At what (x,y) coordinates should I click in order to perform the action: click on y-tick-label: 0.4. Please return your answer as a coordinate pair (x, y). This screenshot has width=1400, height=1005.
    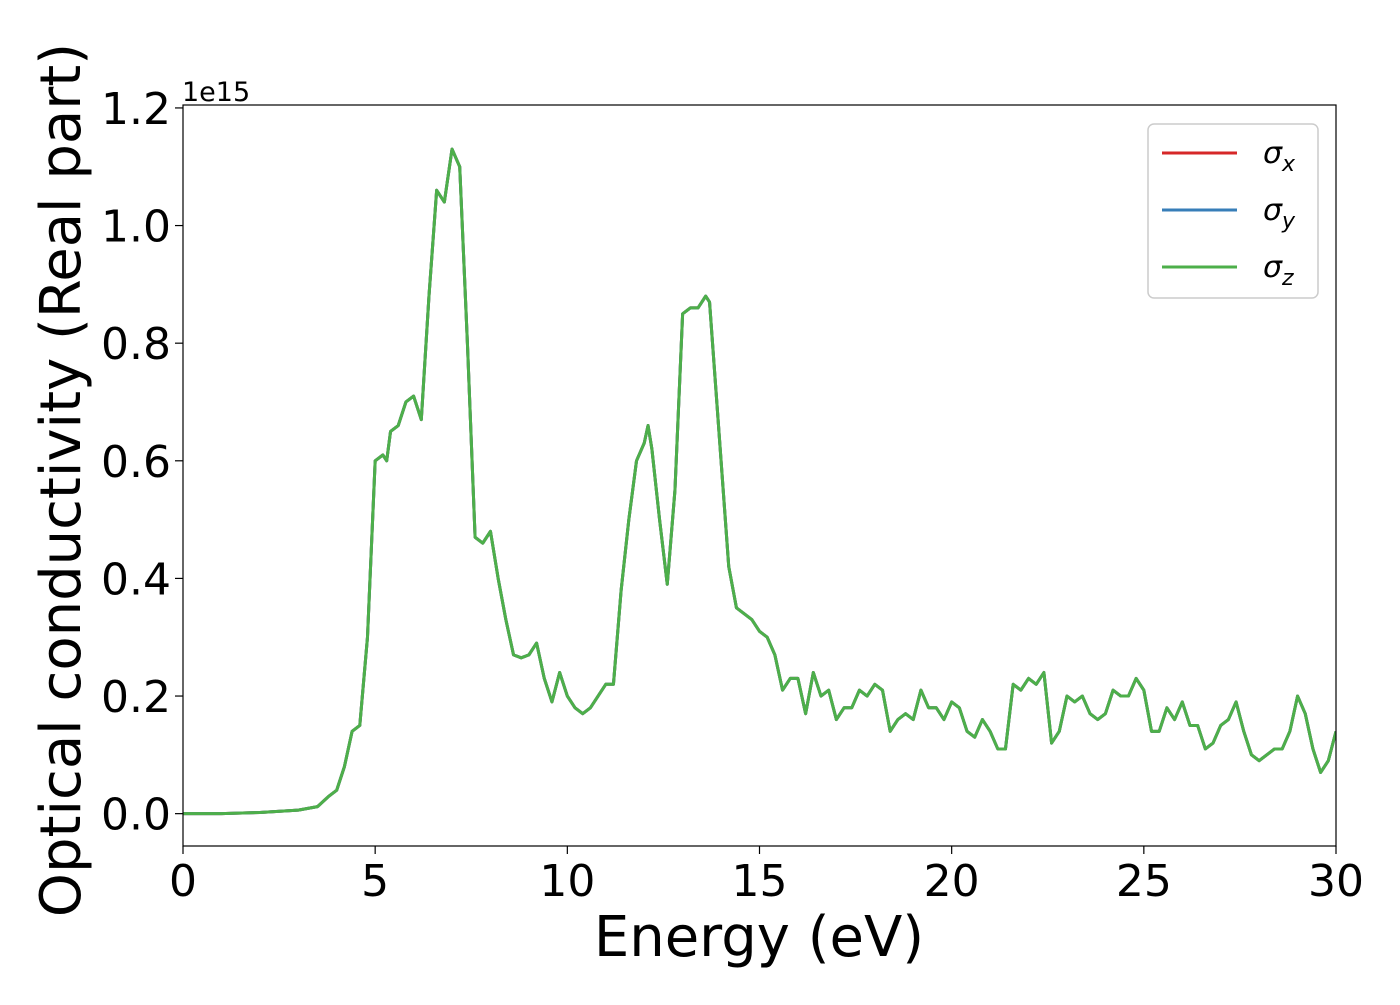
    Looking at the image, I should click on (136, 579).